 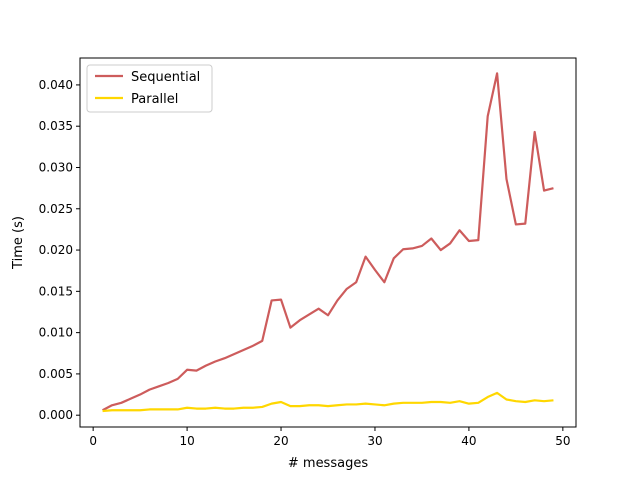 What do you see at coordinates (374, 441) in the screenshot?
I see `x-tick-label: 30` at bounding box center [374, 441].